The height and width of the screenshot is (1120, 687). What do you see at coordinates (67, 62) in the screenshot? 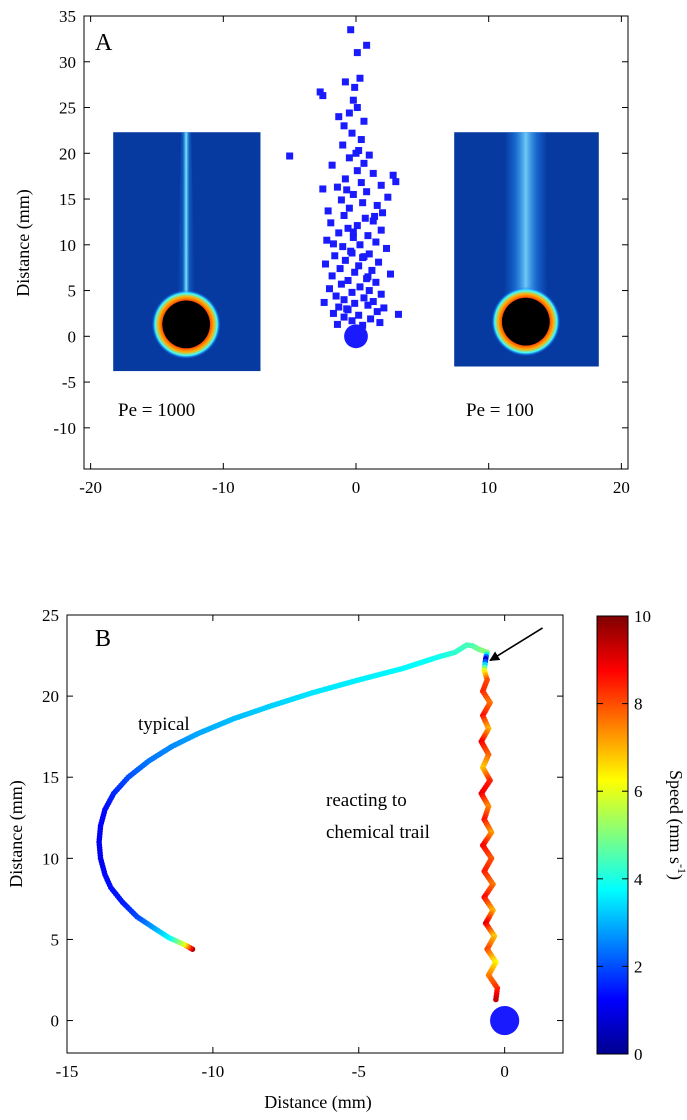
I see `y-tick-label: 30` at bounding box center [67, 62].